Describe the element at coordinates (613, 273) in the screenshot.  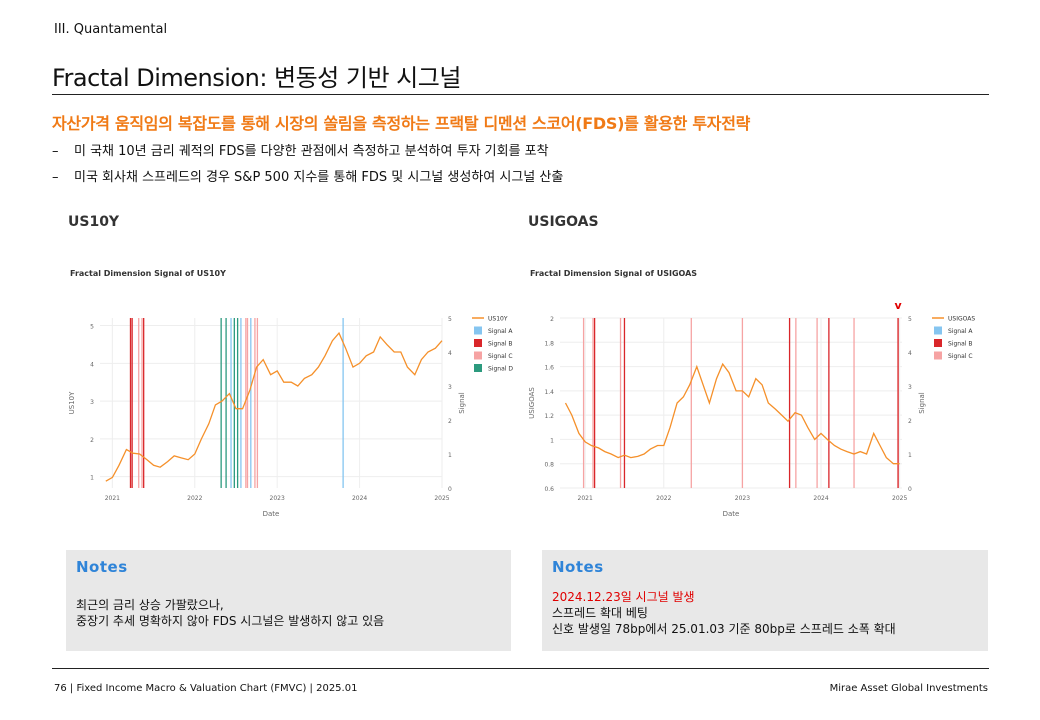
I see `chart-title: Fractal Dimension Signal of USIGOAS` at that location.